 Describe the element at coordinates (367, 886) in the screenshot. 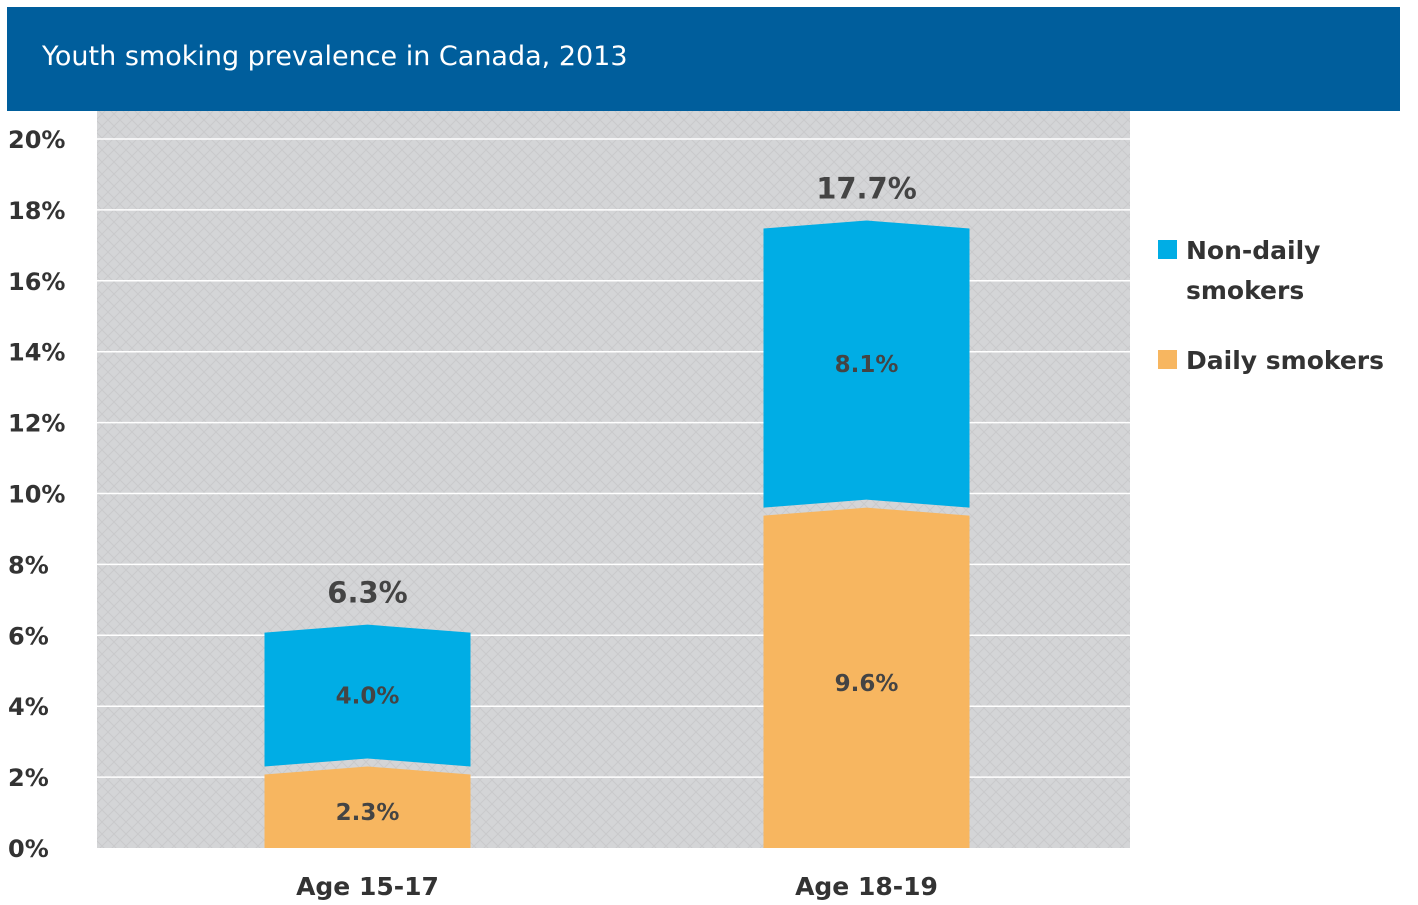

I see `x-category-label: Age 15-17` at that location.